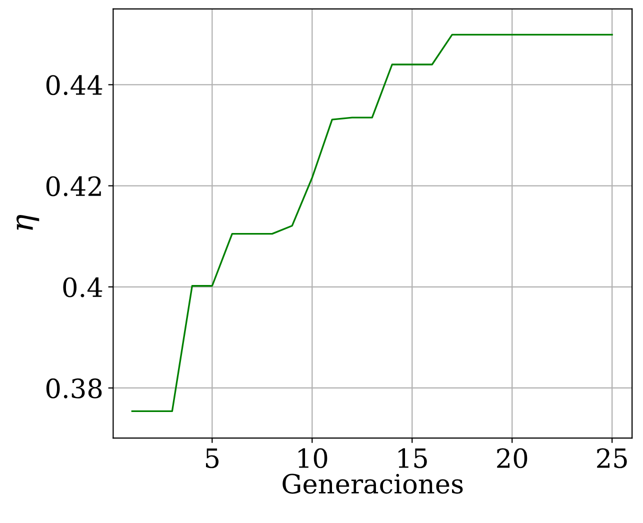  What do you see at coordinates (612, 458) in the screenshot?
I see `x-tick-label: 25` at bounding box center [612, 458].